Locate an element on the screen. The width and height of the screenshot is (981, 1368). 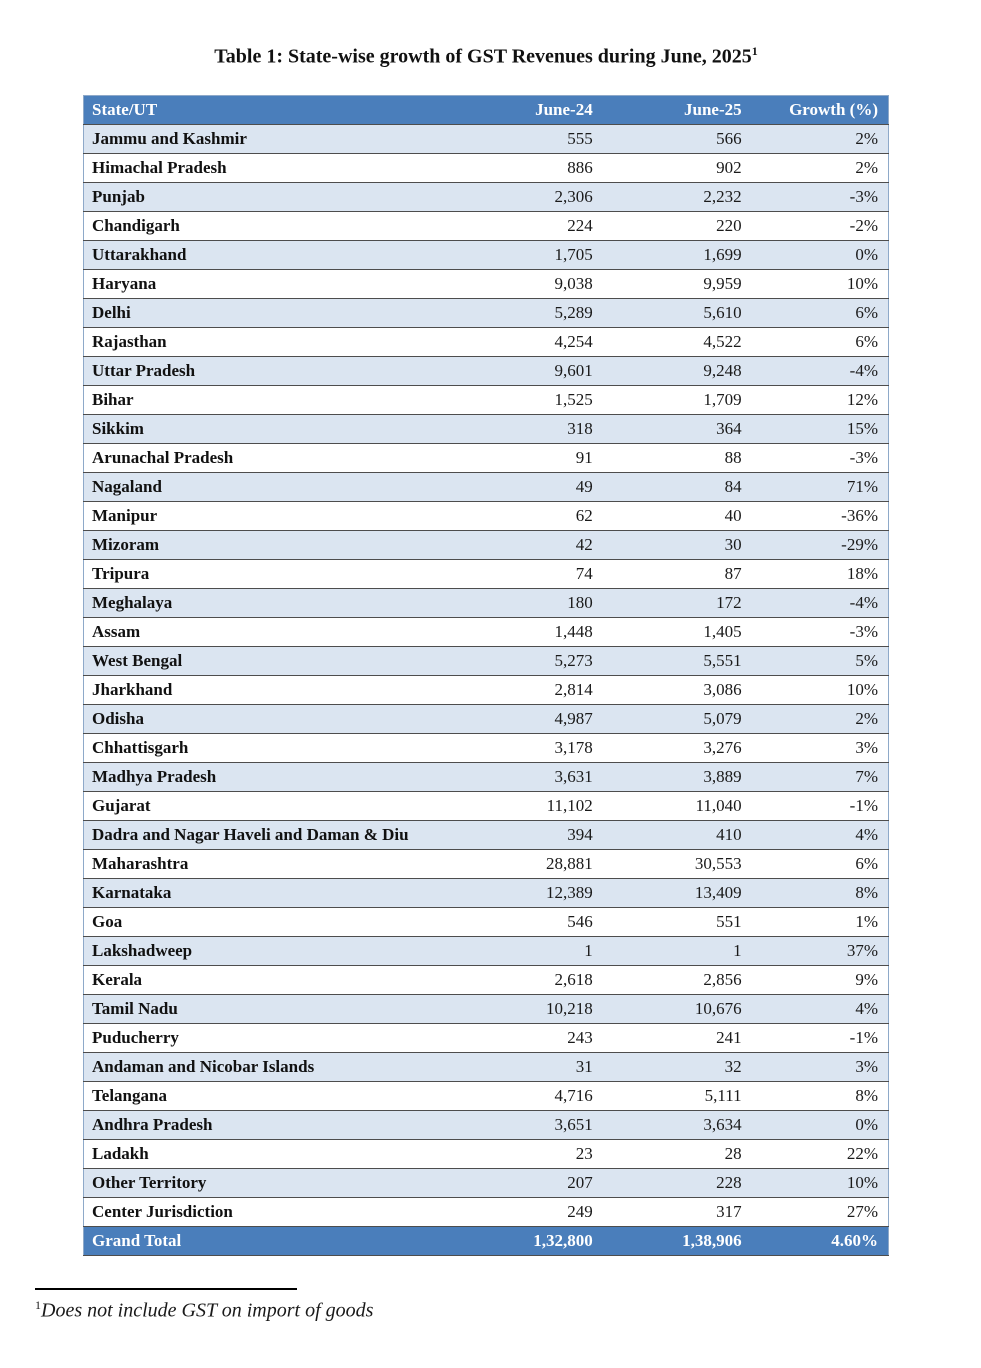
june25-cell: 902 is located at coordinates (677, 168).